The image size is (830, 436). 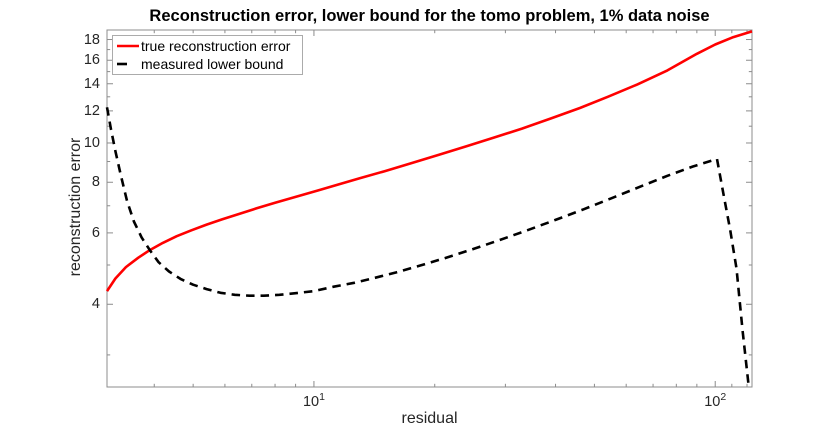 What do you see at coordinates (91, 60) in the screenshot?
I see `y-tick-label: 16` at bounding box center [91, 60].